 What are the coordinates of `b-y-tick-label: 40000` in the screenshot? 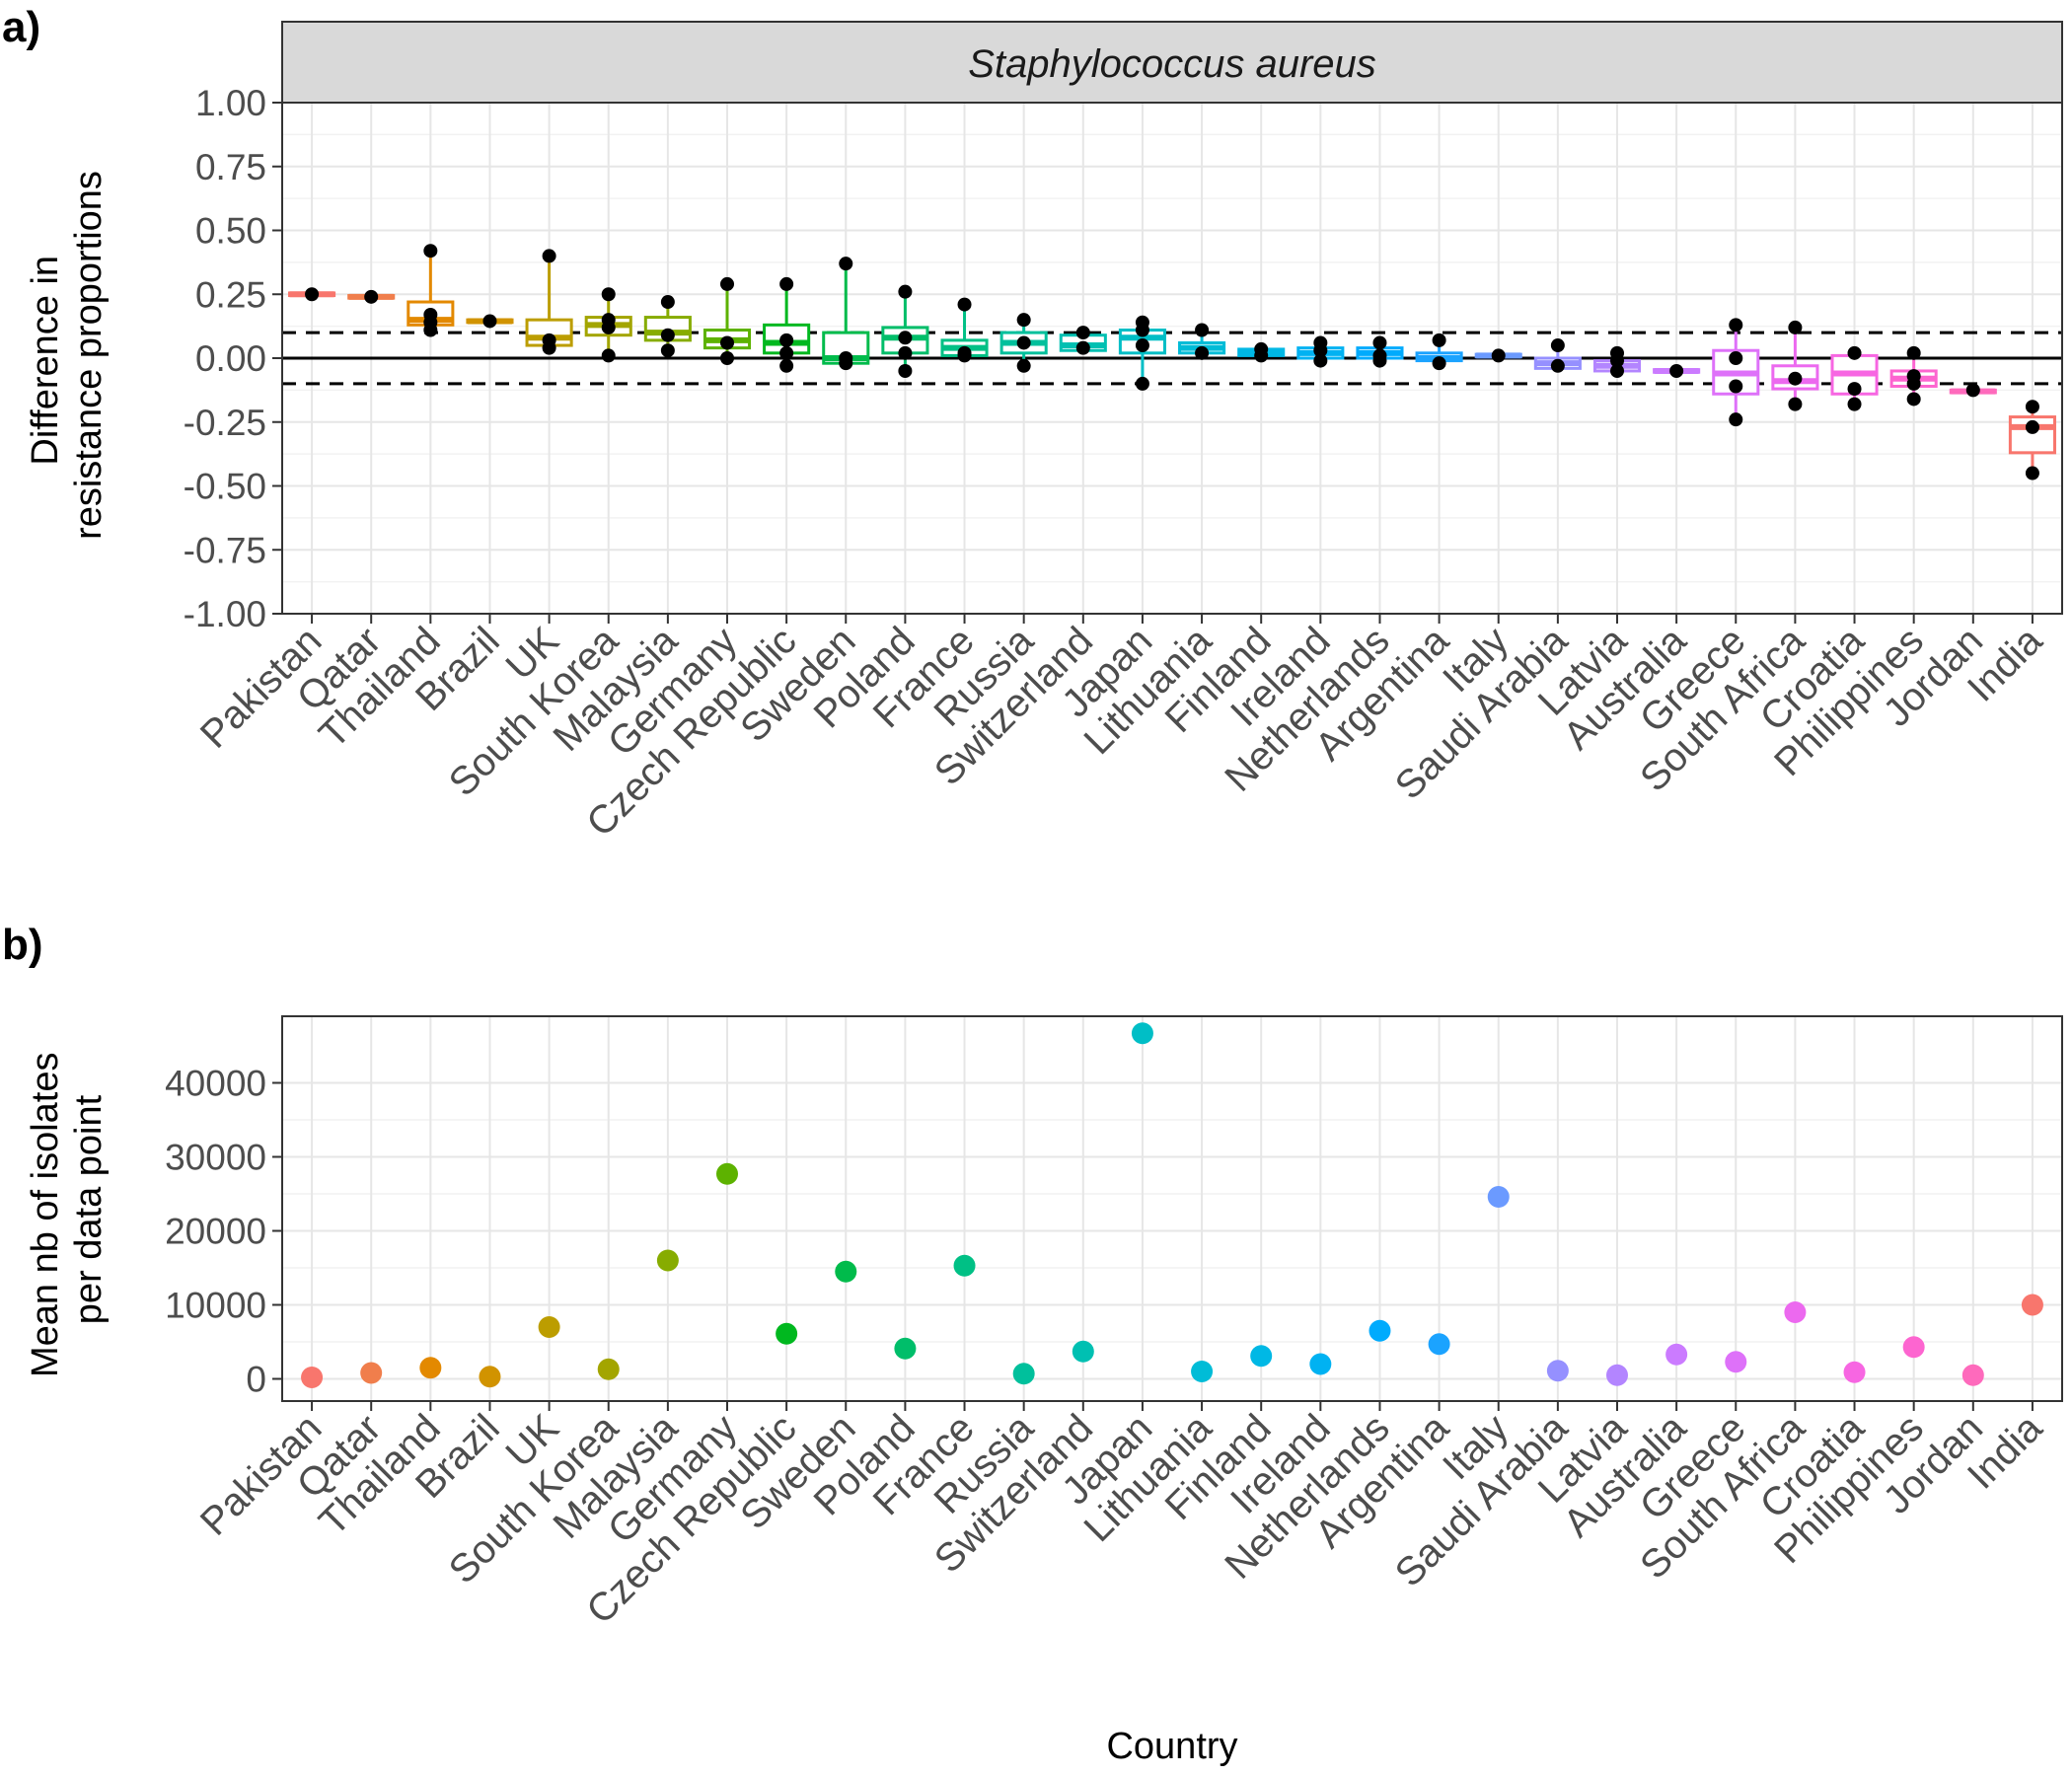 It's located at (216, 1084).